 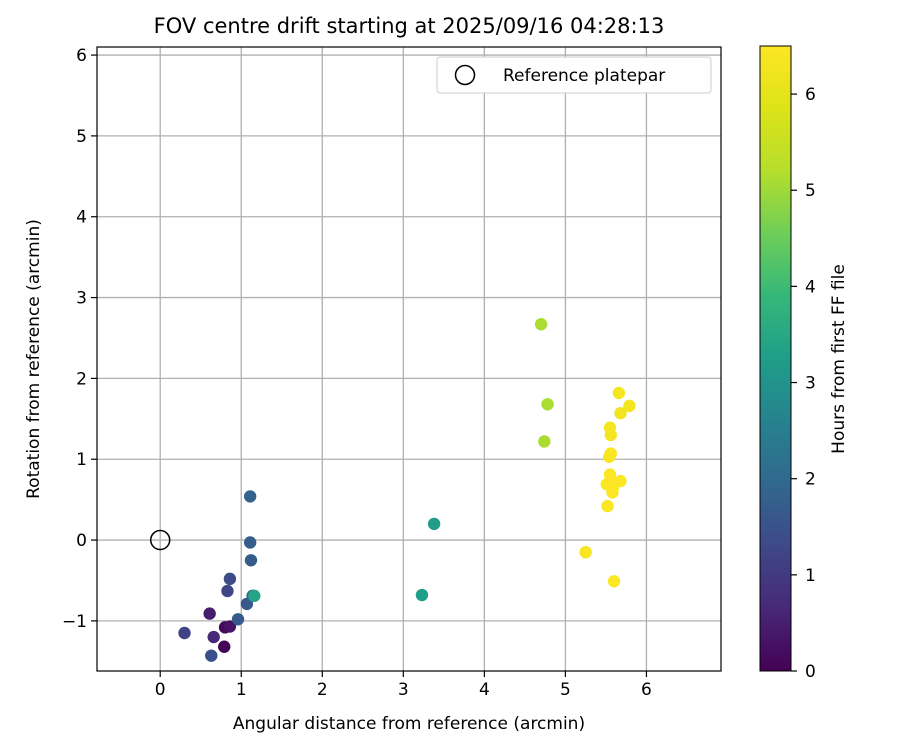 I want to click on legend-marker, so click(x=465, y=75).